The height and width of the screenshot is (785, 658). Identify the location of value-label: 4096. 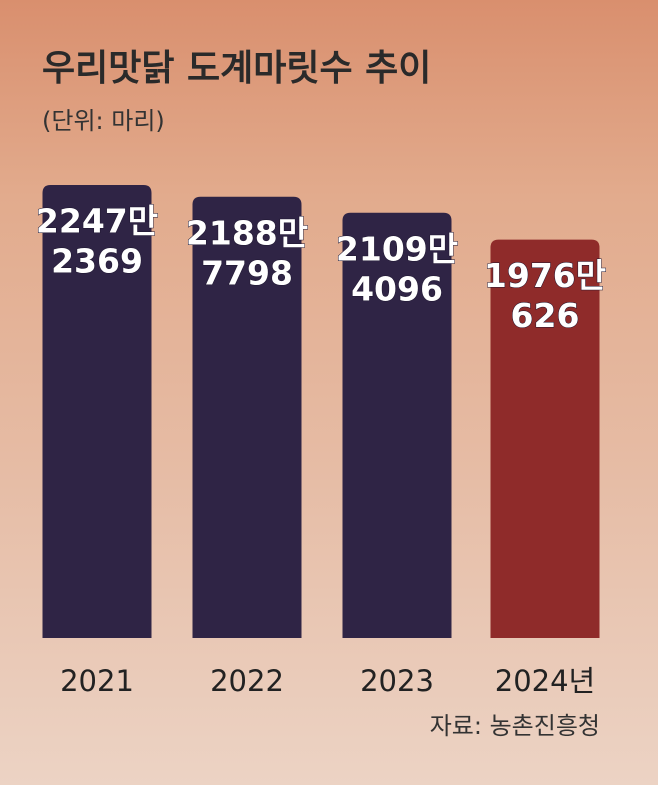
(397, 288).